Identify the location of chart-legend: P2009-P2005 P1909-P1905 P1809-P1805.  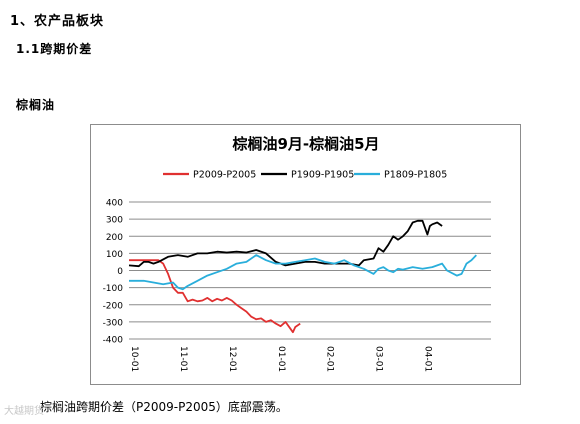
(305, 175).